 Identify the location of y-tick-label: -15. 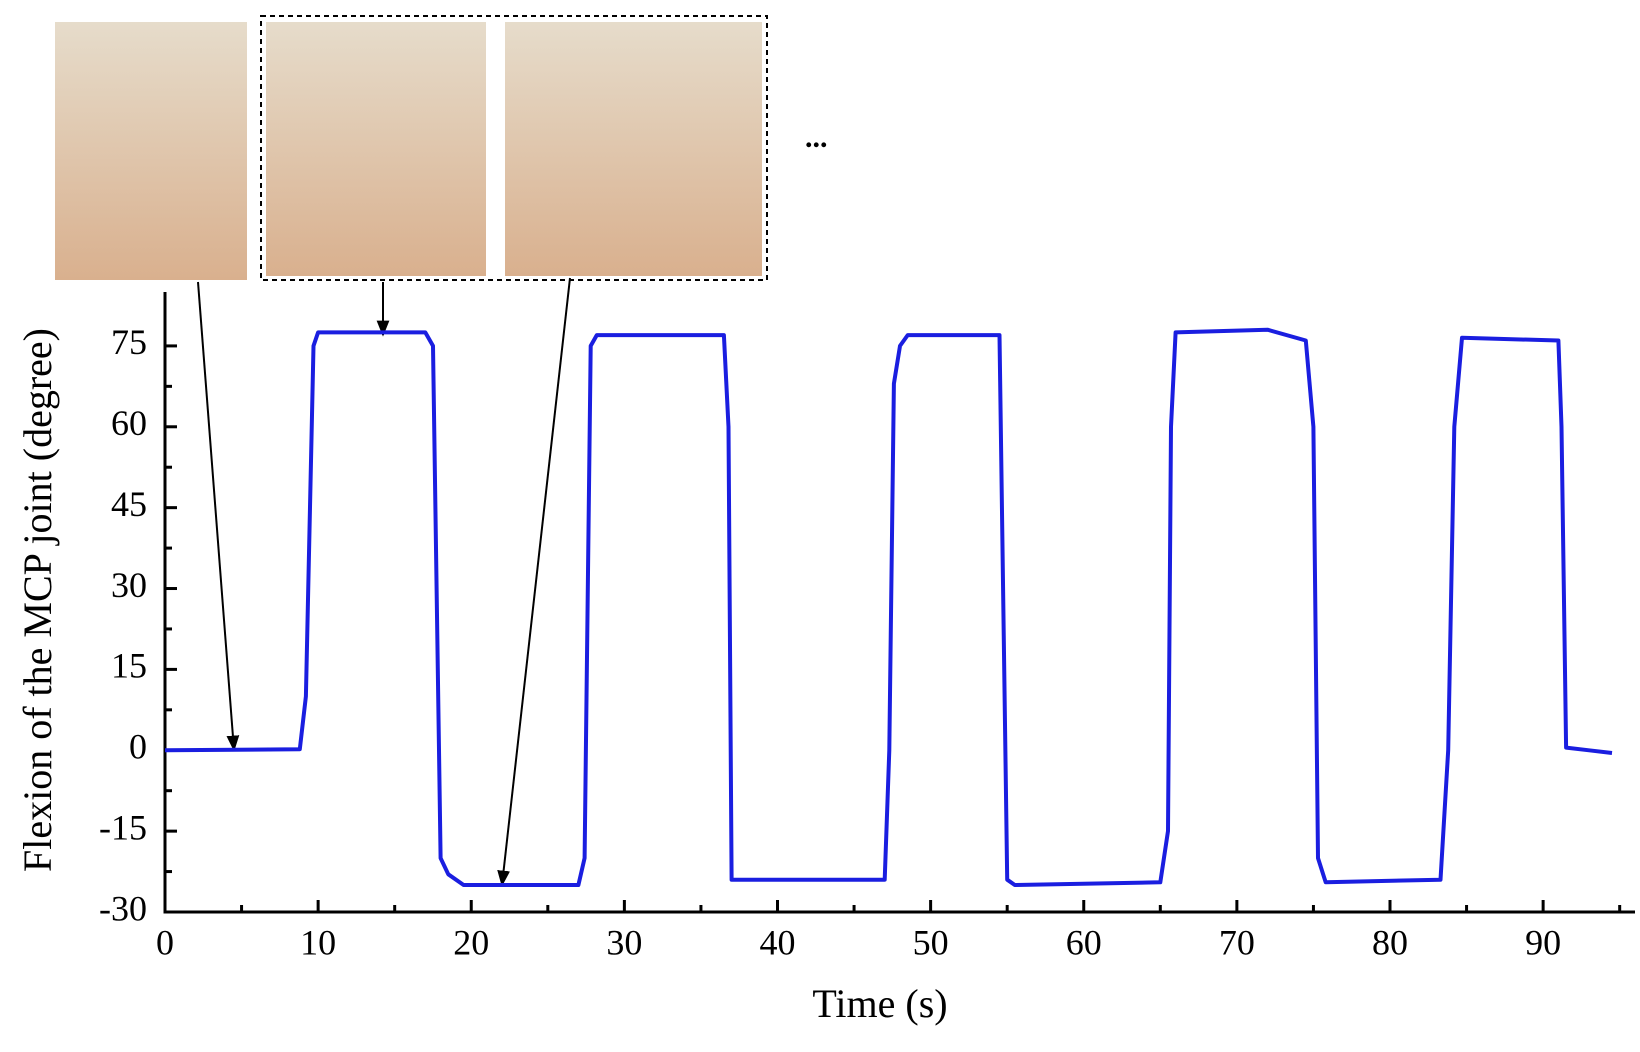
(123, 827).